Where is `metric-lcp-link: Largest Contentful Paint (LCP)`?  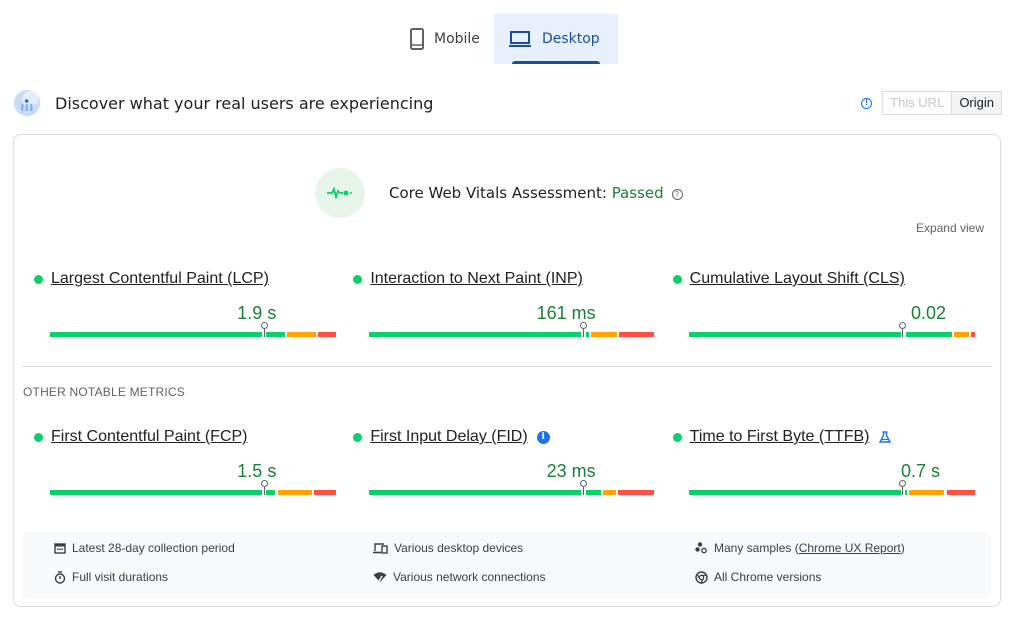 metric-lcp-link: Largest Contentful Paint (LCP) is located at coordinates (160, 278).